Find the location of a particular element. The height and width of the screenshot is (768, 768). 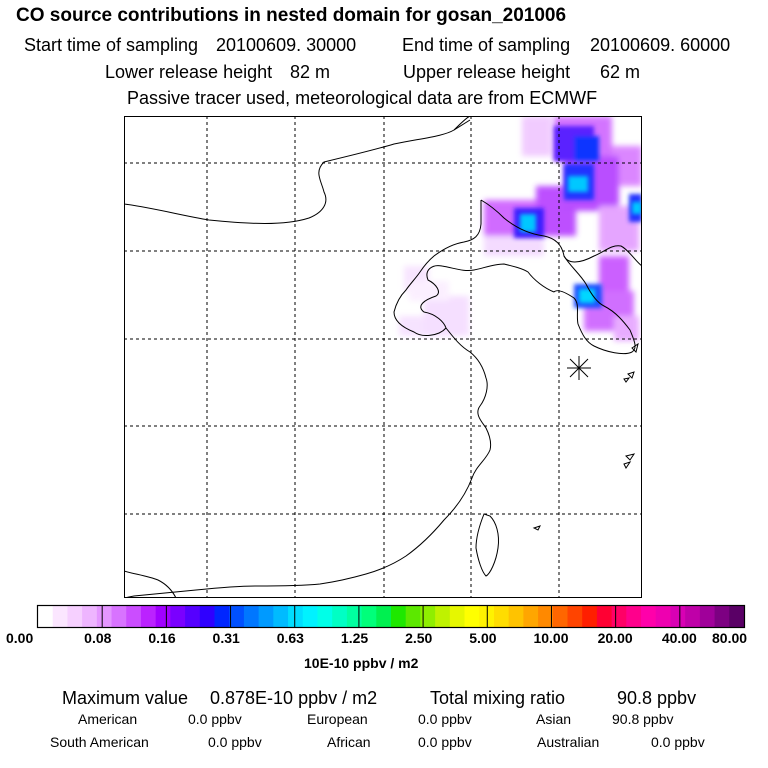

colorbar-tick-label: 10.00 is located at coordinates (551, 638).